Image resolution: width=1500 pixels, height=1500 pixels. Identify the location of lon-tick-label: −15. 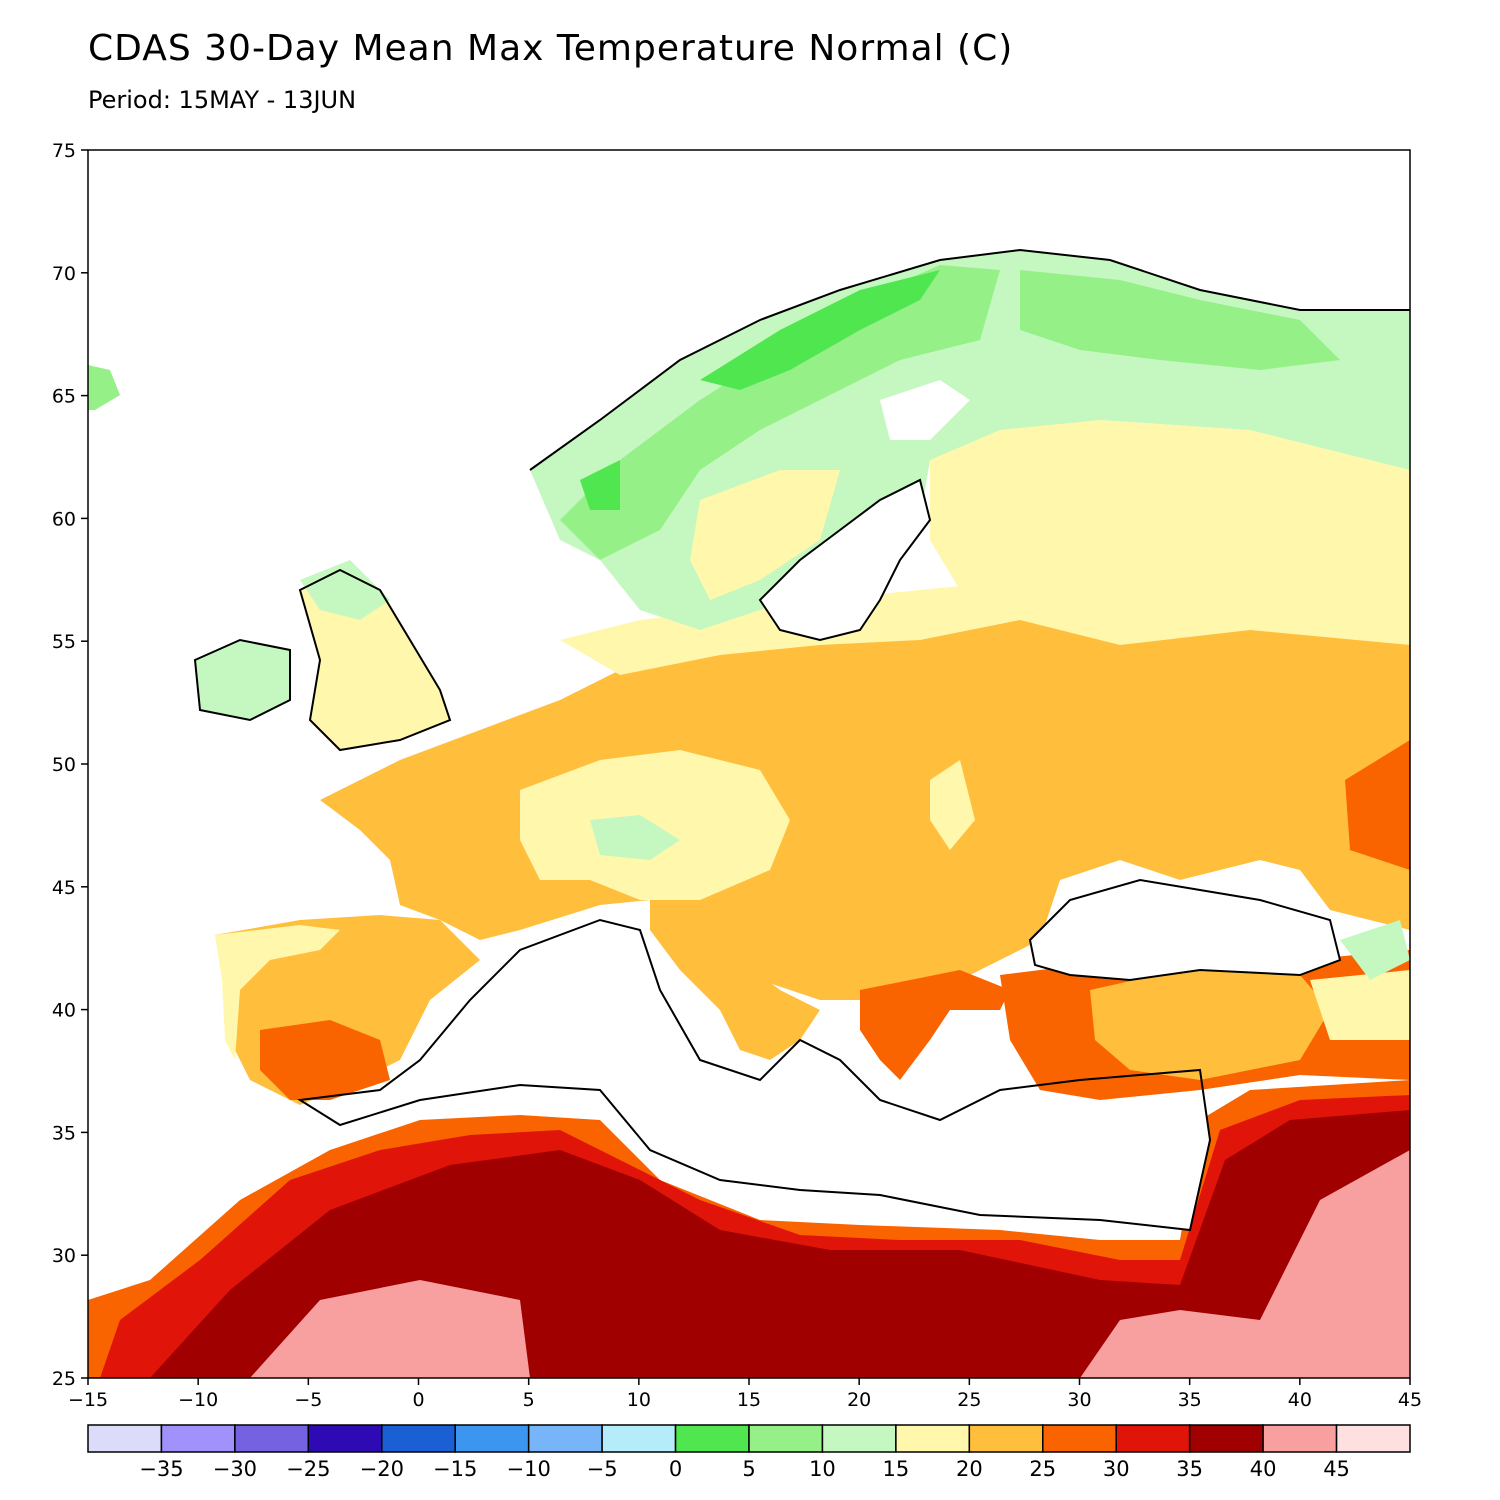
(88, 1400).